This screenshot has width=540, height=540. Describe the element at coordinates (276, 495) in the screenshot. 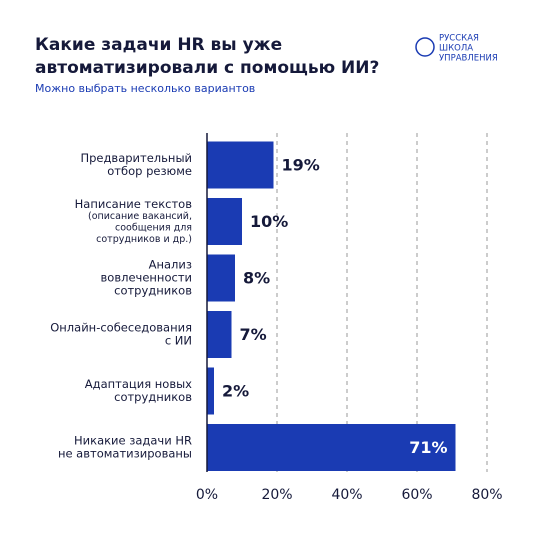

I see `x-tick-label: 20%` at that location.